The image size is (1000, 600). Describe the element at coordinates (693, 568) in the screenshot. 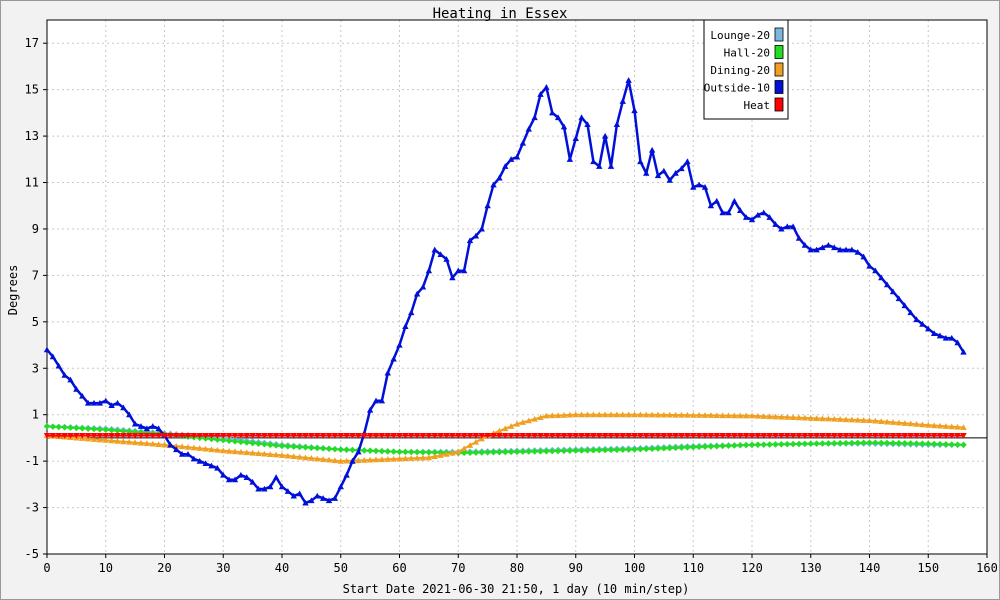

I see `x-tick-label: 110` at that location.